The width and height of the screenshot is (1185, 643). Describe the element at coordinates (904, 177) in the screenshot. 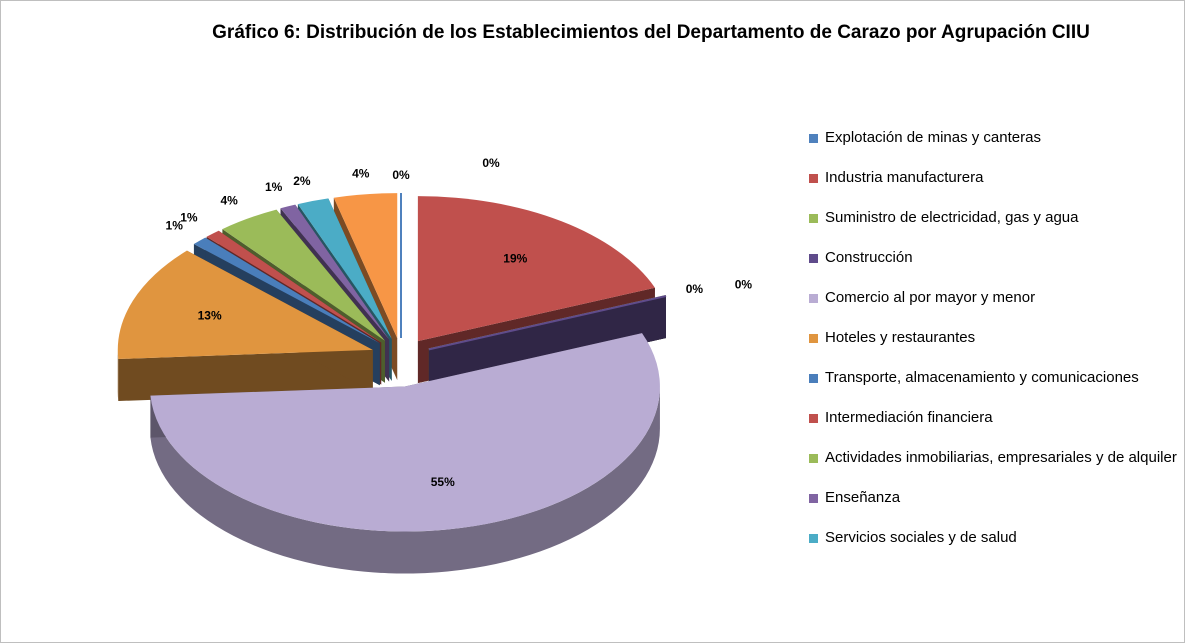

I see `legend-label: Industria manufacturera` at that location.